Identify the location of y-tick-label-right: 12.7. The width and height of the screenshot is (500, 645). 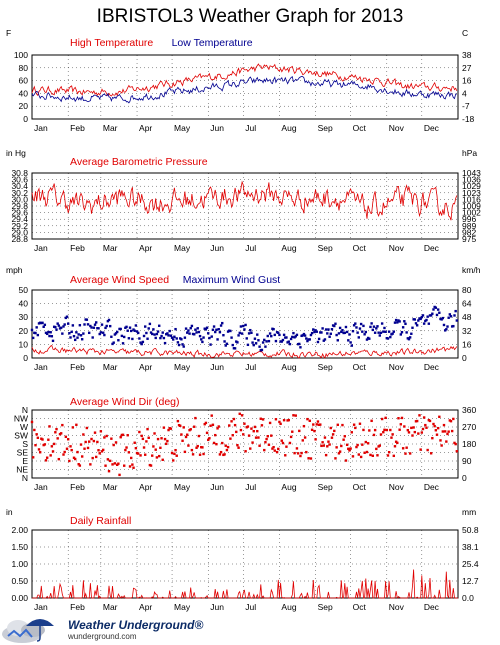
(470, 581).